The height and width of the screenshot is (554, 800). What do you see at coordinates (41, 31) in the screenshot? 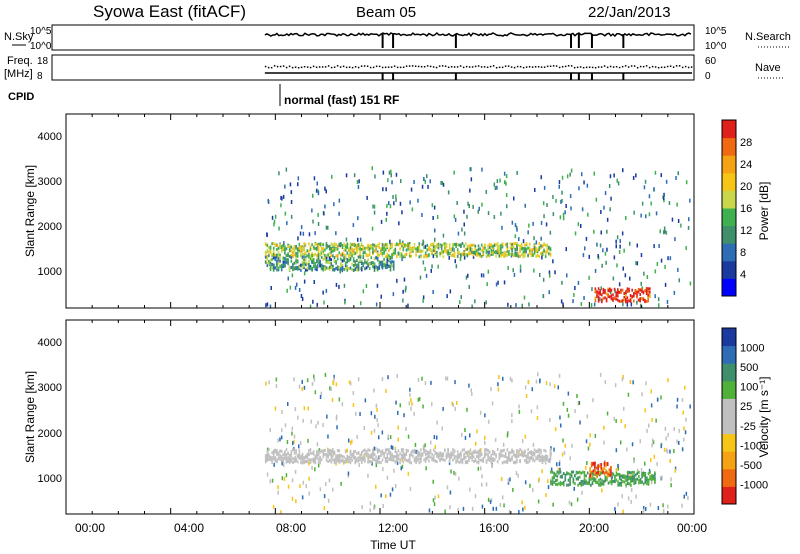
I see `nsky-top-tick: 10^5` at bounding box center [41, 31].